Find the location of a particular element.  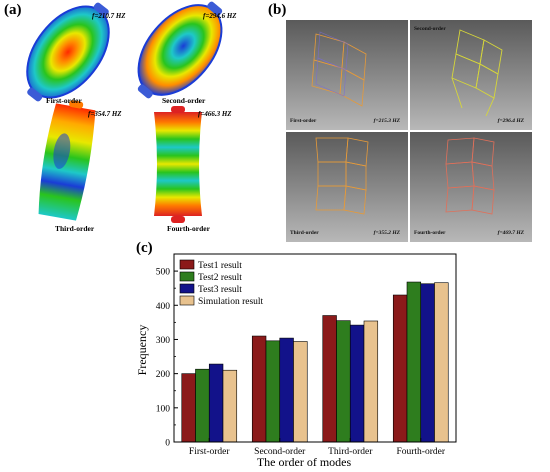

experimental-mode-4: Fourth-order f=469.7 HZ is located at coordinates (471, 187).